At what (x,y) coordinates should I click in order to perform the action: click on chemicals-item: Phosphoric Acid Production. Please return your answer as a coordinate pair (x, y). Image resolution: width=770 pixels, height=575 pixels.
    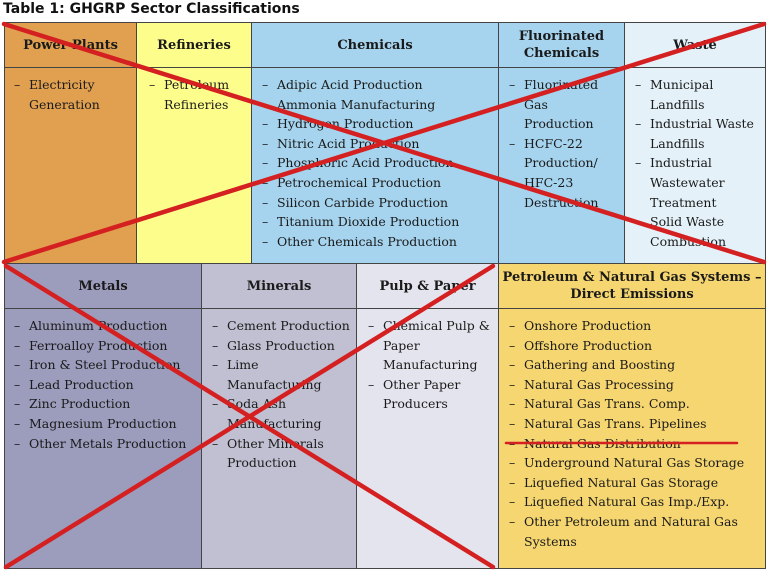
    Looking at the image, I should click on (380, 163).